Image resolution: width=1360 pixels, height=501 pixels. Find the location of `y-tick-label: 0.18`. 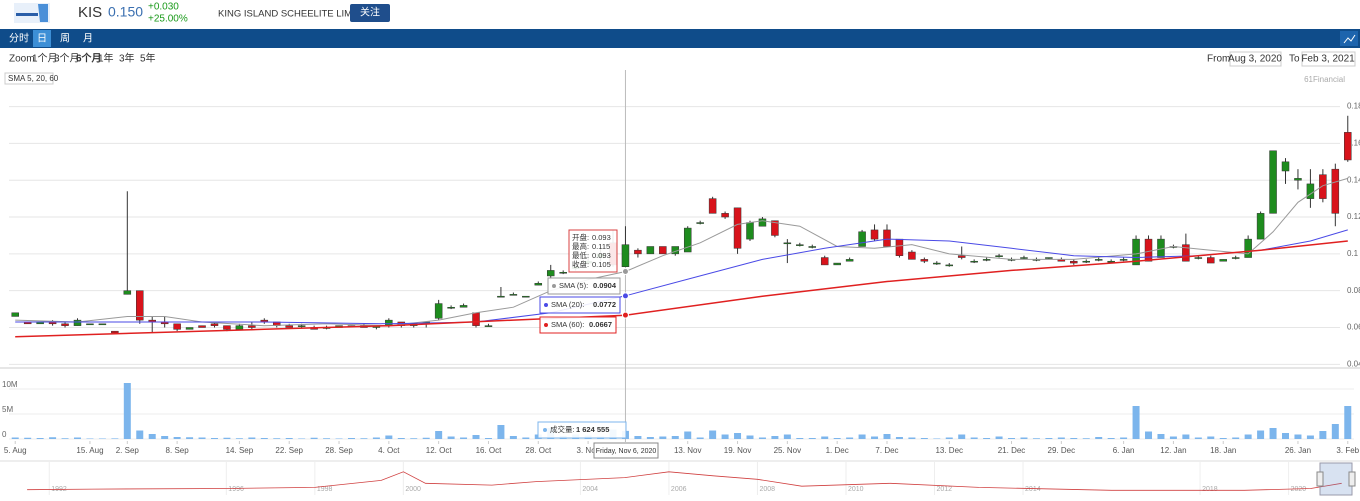

y-tick-label: 0.18 is located at coordinates (1353, 106).